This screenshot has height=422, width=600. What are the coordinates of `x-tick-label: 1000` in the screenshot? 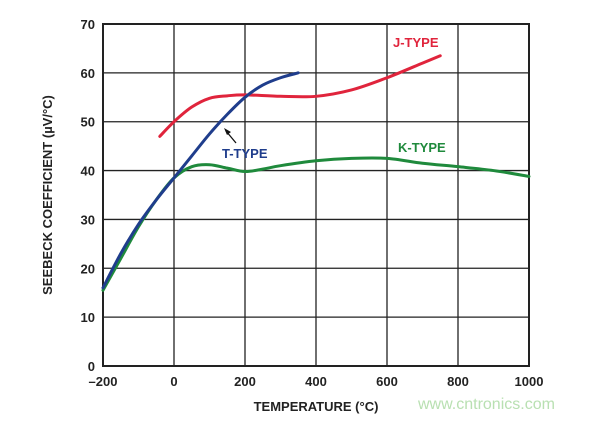 It's located at (529, 381).